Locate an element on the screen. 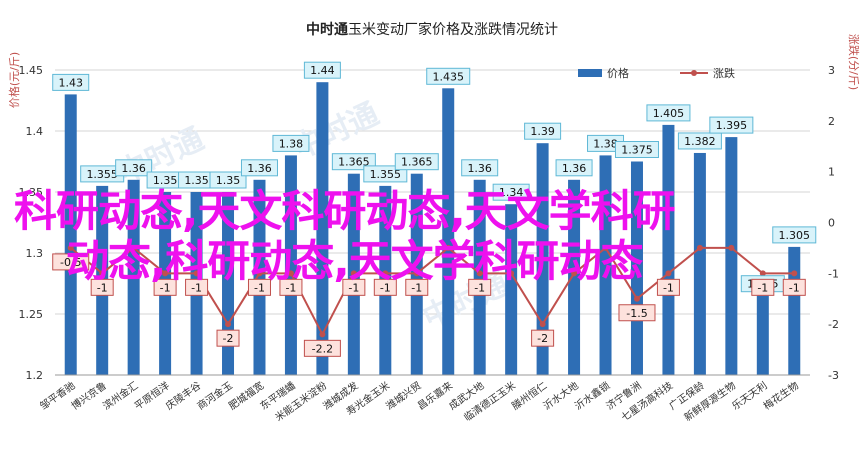 This screenshot has height=458, width=864. bar-data-label: 1.395 is located at coordinates (732, 125).